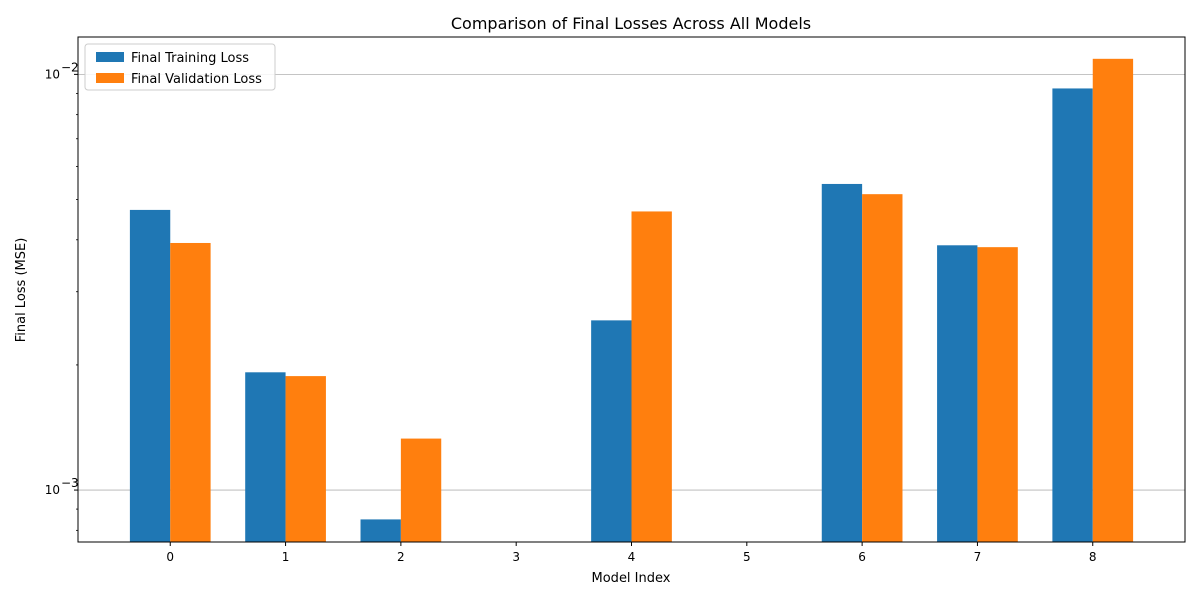 Image resolution: width=1200 pixels, height=600 pixels. What do you see at coordinates (882, 368) in the screenshot?
I see `bar-s1-c6` at bounding box center [882, 368].